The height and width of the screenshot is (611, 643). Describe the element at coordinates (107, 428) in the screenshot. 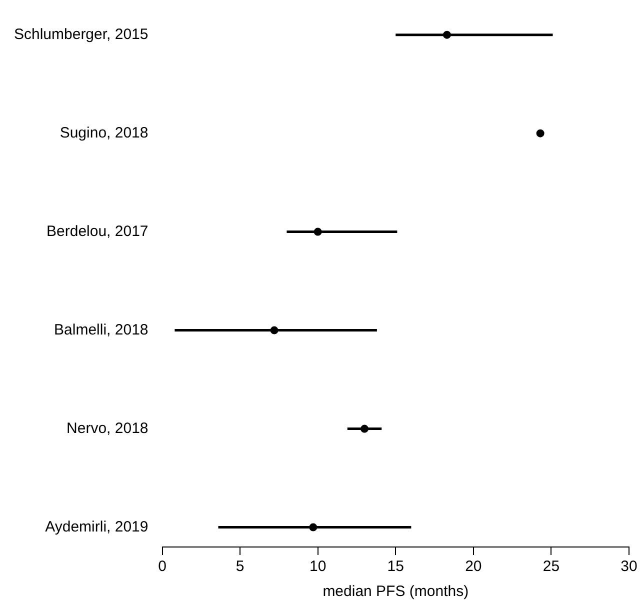

I see `y-tick-label: Nervo, 2018` at that location.